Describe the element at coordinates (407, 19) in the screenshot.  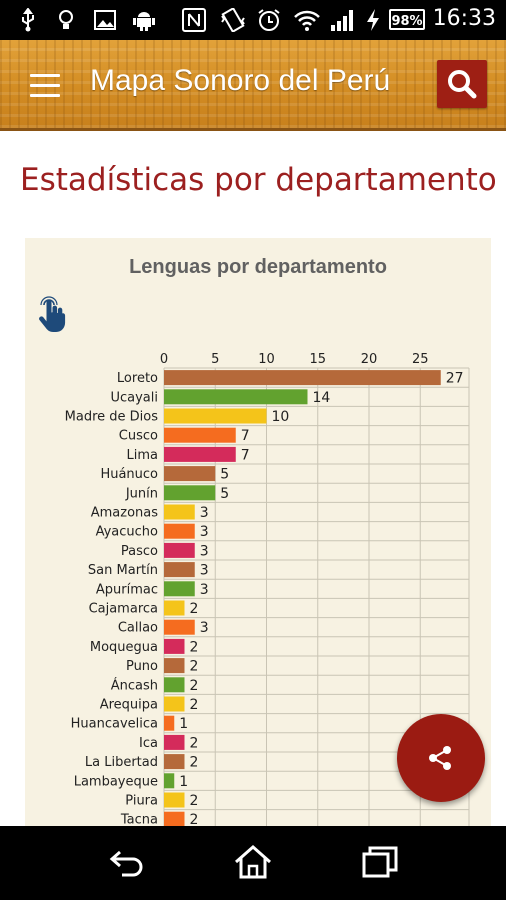
I see `battery-indicator: 98%` at that location.